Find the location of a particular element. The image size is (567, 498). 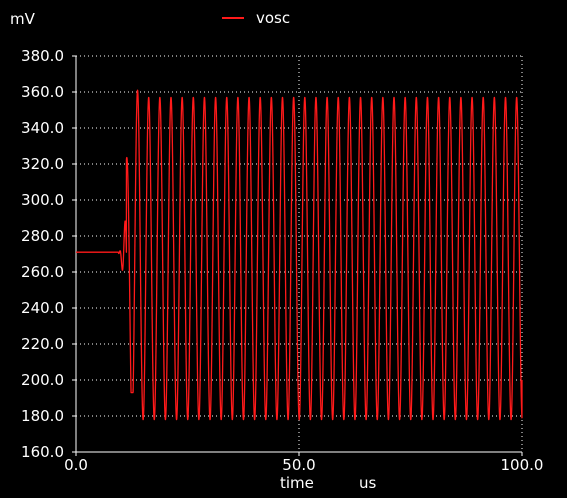

y-tick-label: 160.0 is located at coordinates (42, 452).